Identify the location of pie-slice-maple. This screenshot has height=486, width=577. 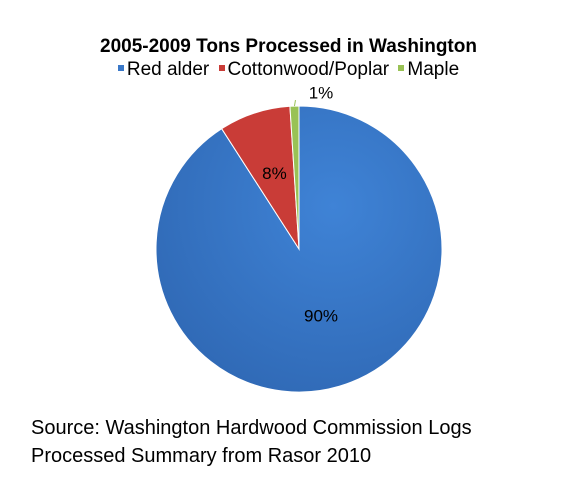
(294, 177).